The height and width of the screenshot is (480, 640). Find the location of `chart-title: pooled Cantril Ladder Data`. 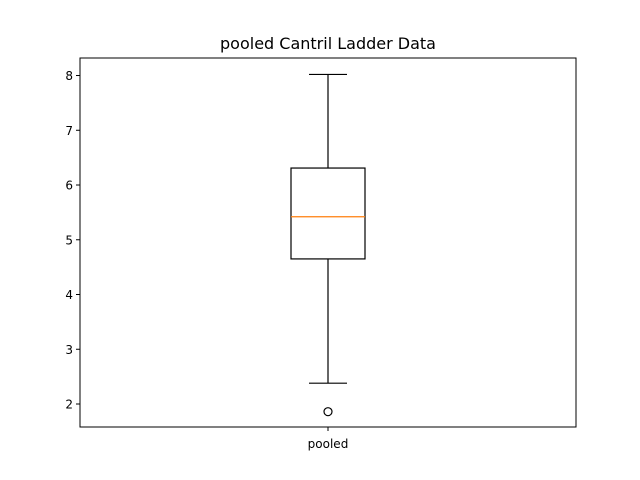

chart-title: pooled Cantril Ladder Data is located at coordinates (328, 43).